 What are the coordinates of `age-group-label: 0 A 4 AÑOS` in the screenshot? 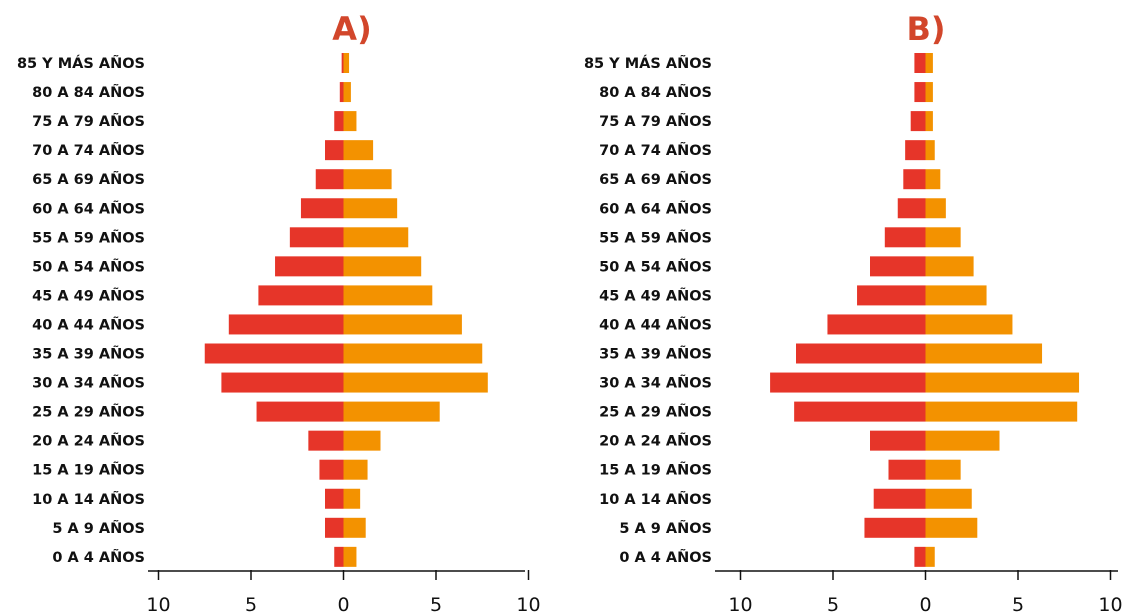 It's located at (665, 557).